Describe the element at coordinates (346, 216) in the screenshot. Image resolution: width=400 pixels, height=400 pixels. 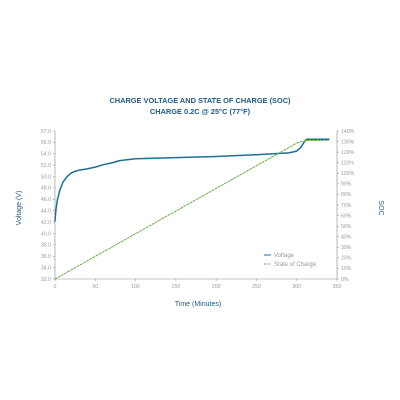
I see `y-right-tick-label: 60%` at that location.